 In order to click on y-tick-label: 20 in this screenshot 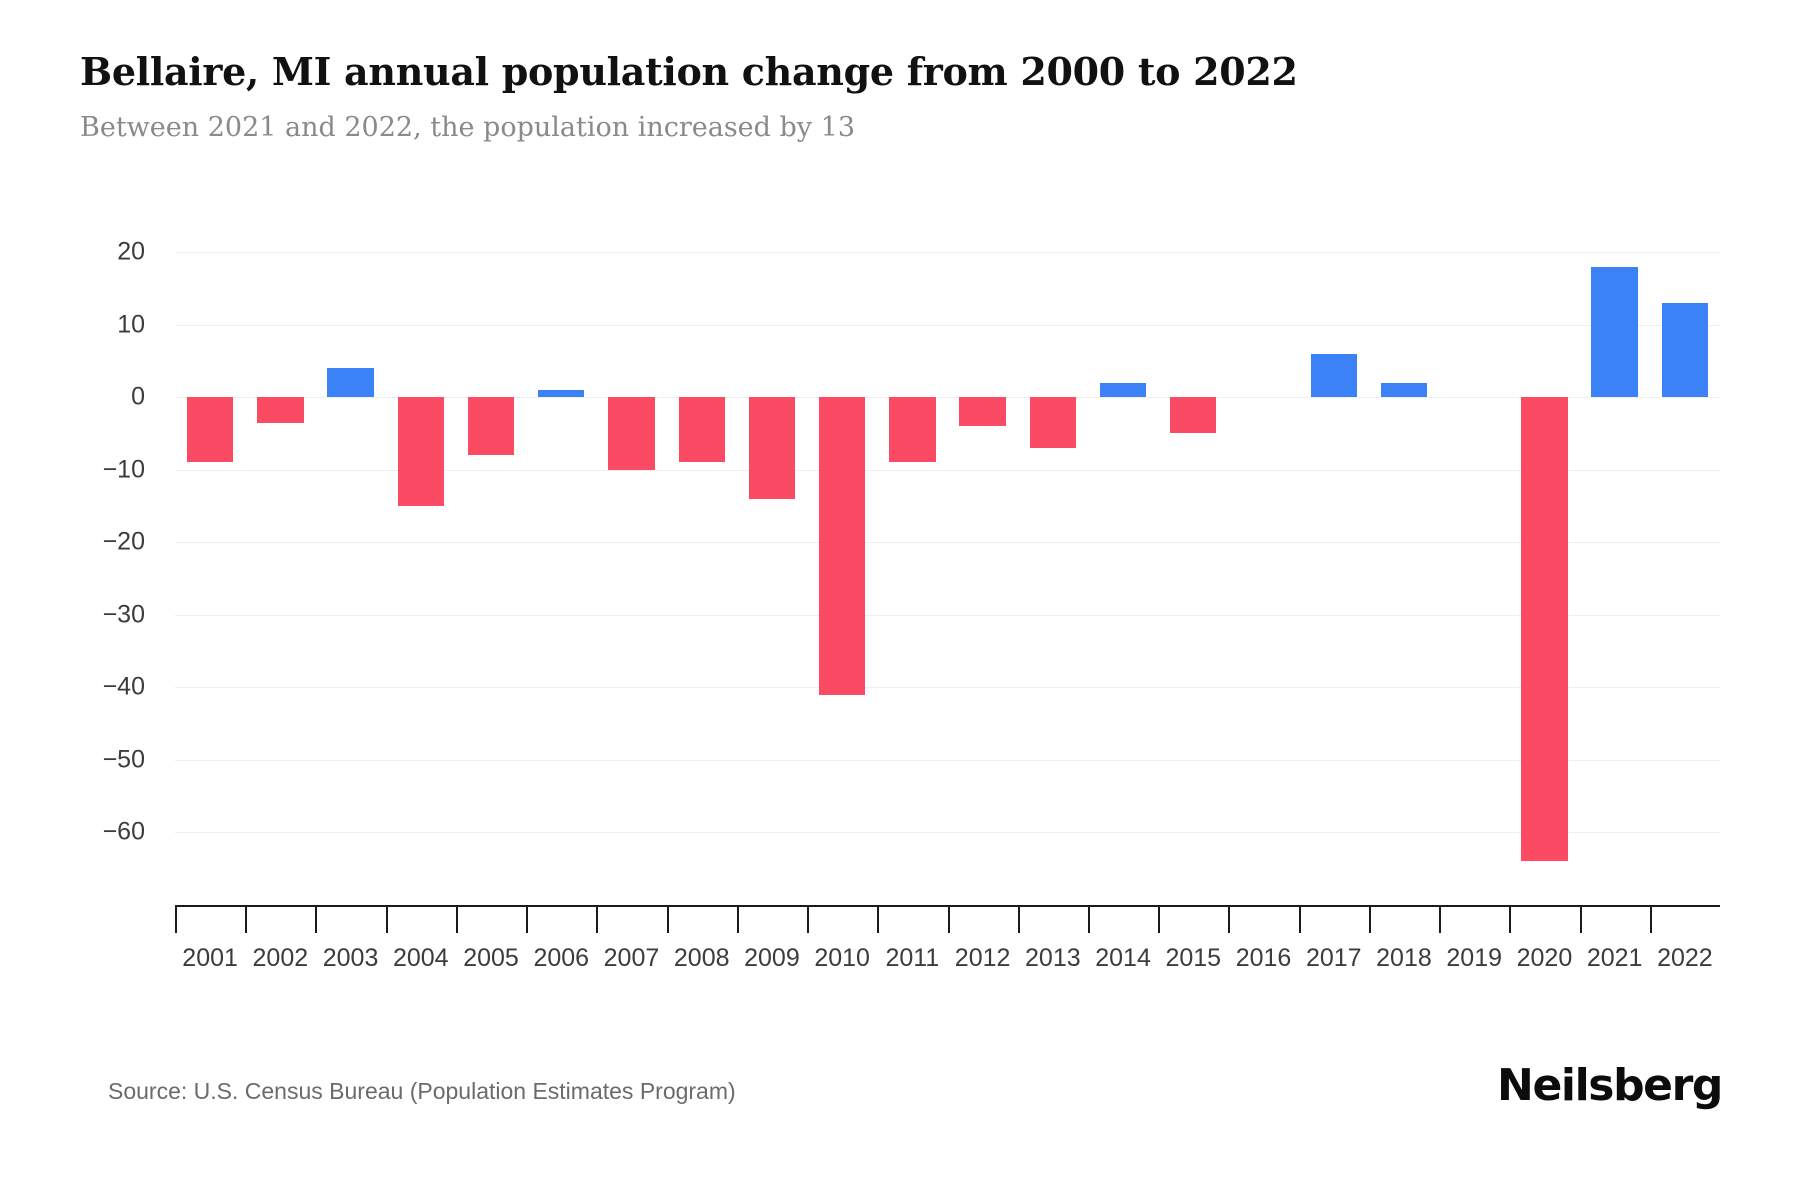, I will do `click(131, 251)`.